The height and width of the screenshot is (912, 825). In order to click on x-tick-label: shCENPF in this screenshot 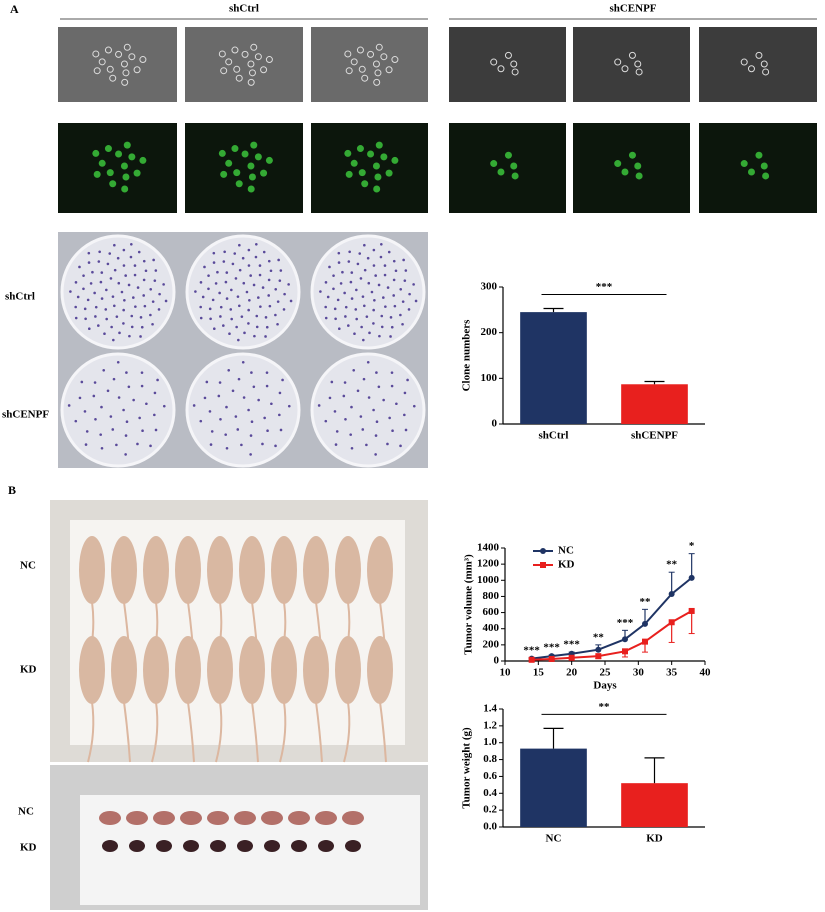, I will do `click(654, 436)`.